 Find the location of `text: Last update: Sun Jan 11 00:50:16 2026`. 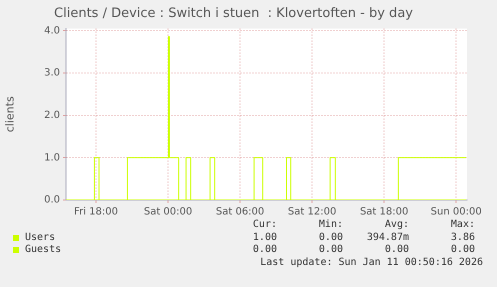

text: Last update: Sun Jan 11 00:50:16 2026 is located at coordinates (371, 262).